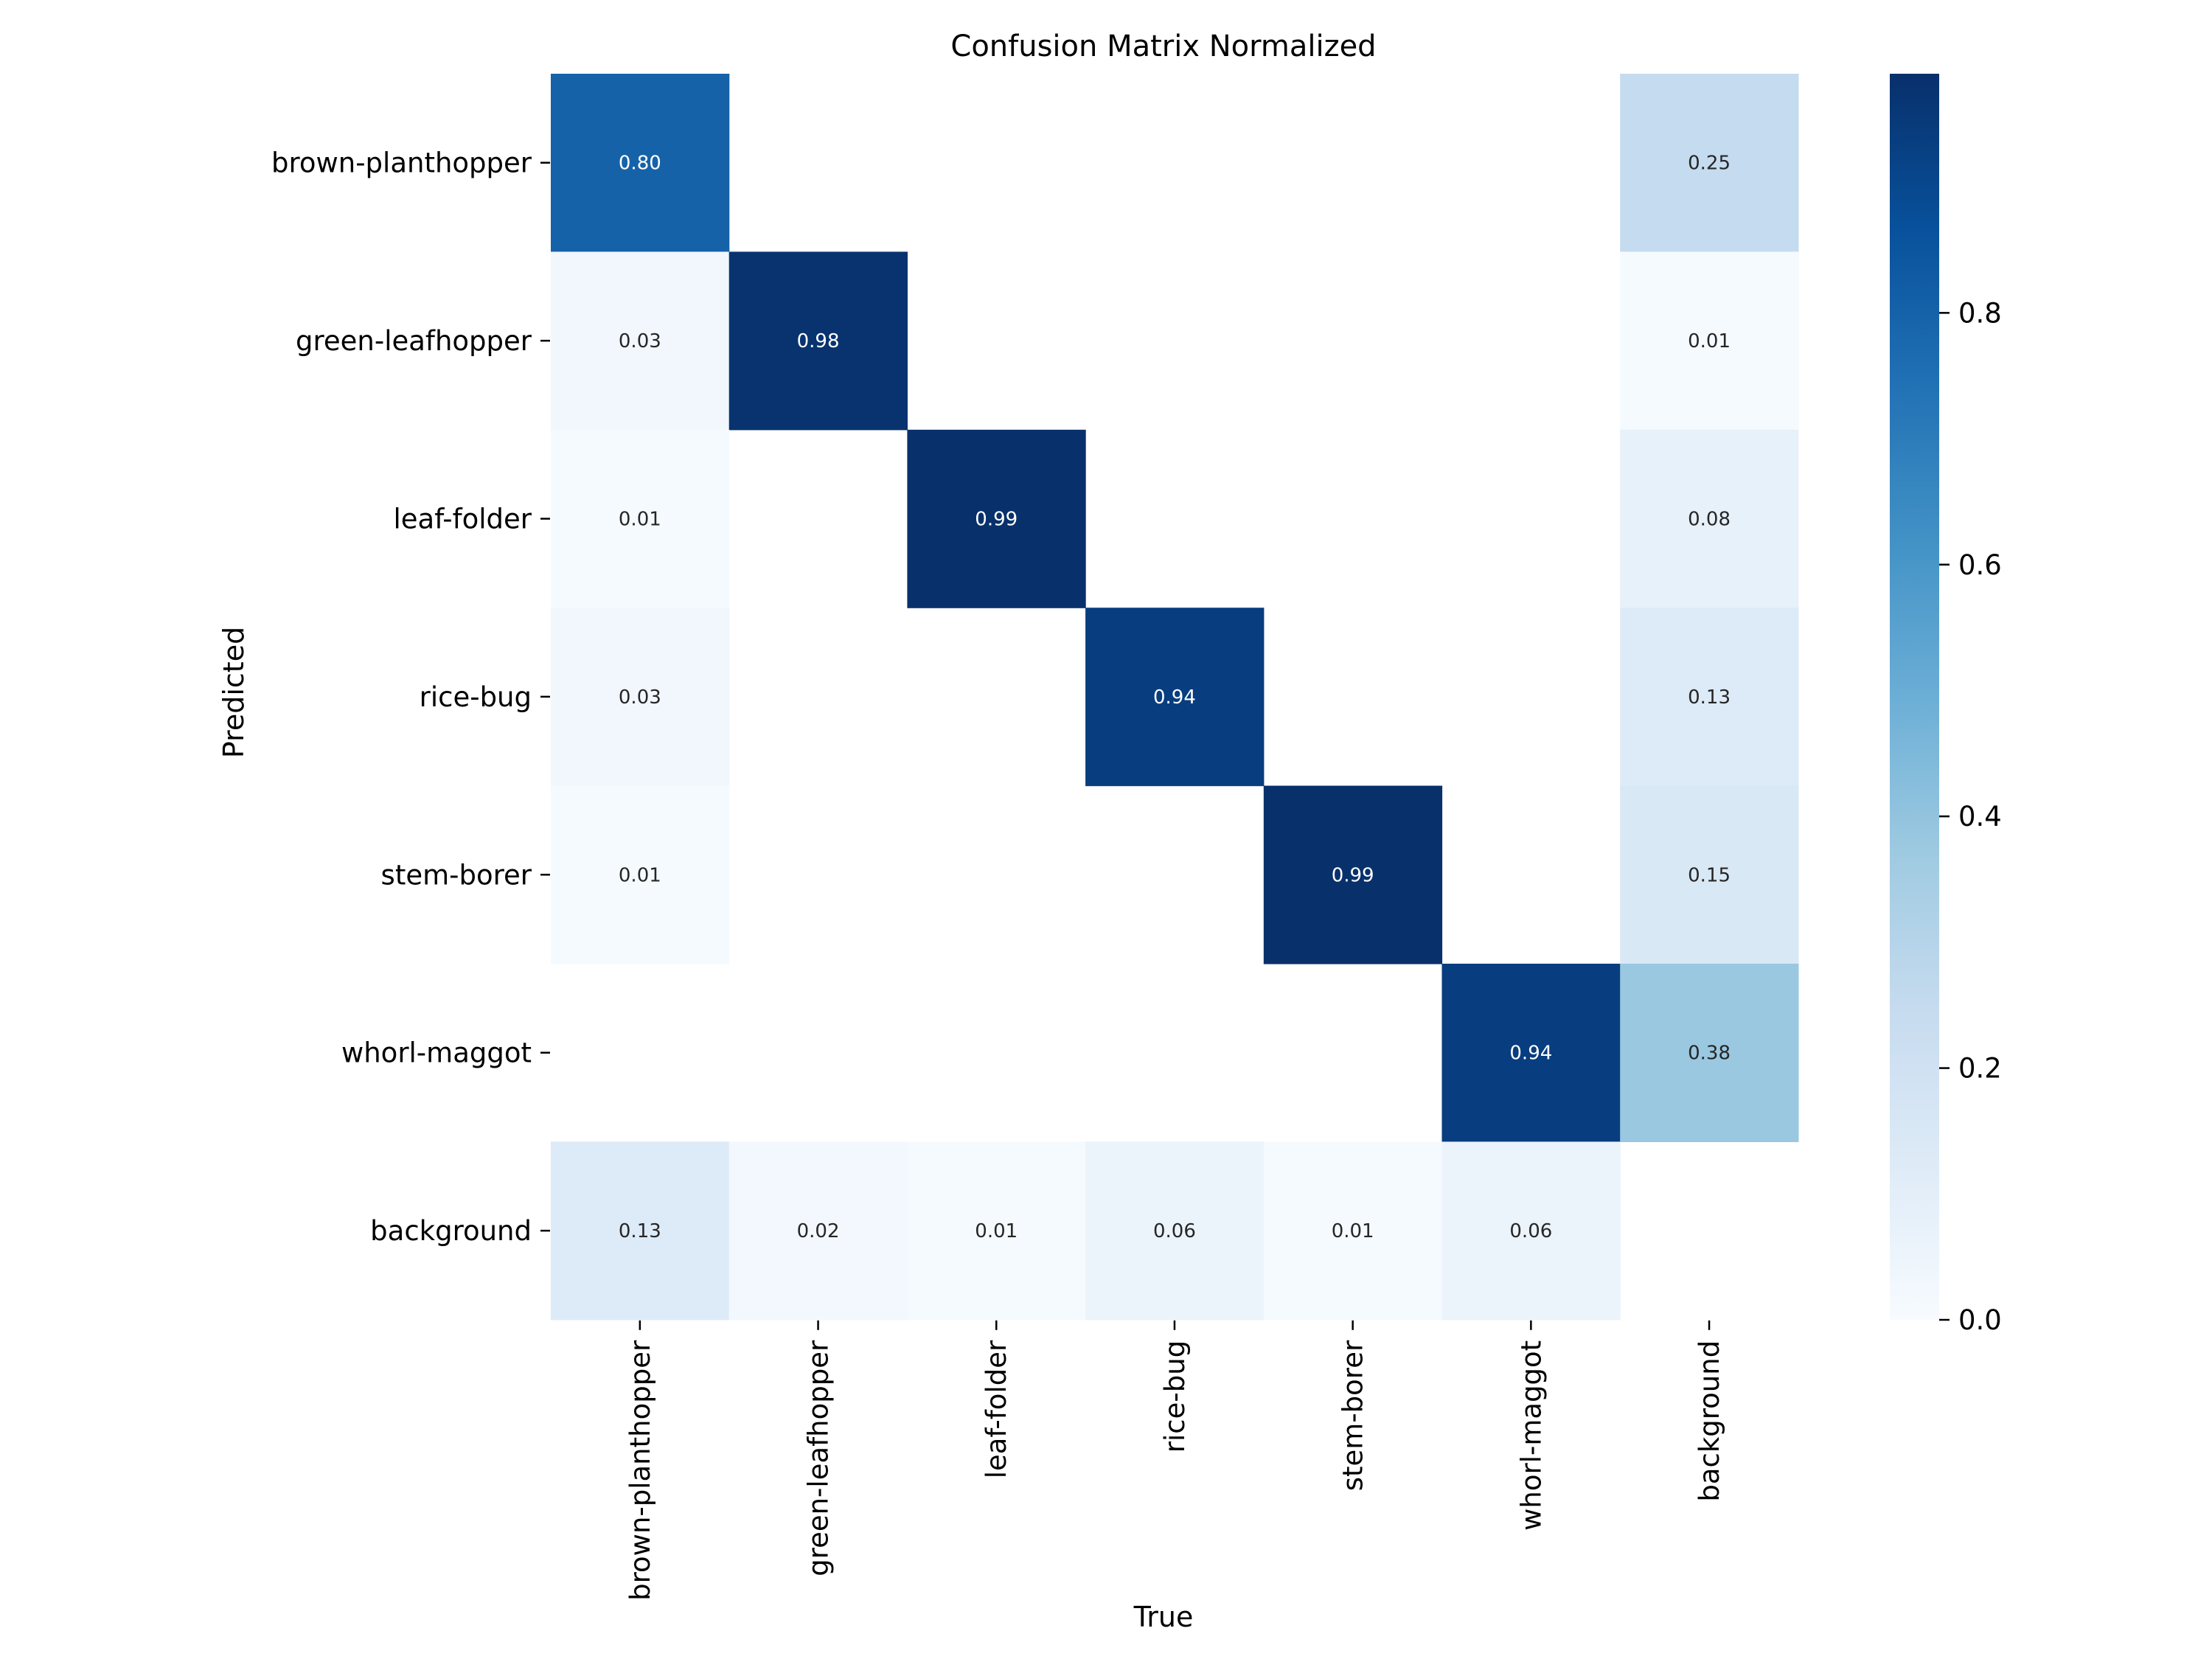 The image size is (2212, 1659). I want to click on cell-value-label: 0.80, so click(640, 164).